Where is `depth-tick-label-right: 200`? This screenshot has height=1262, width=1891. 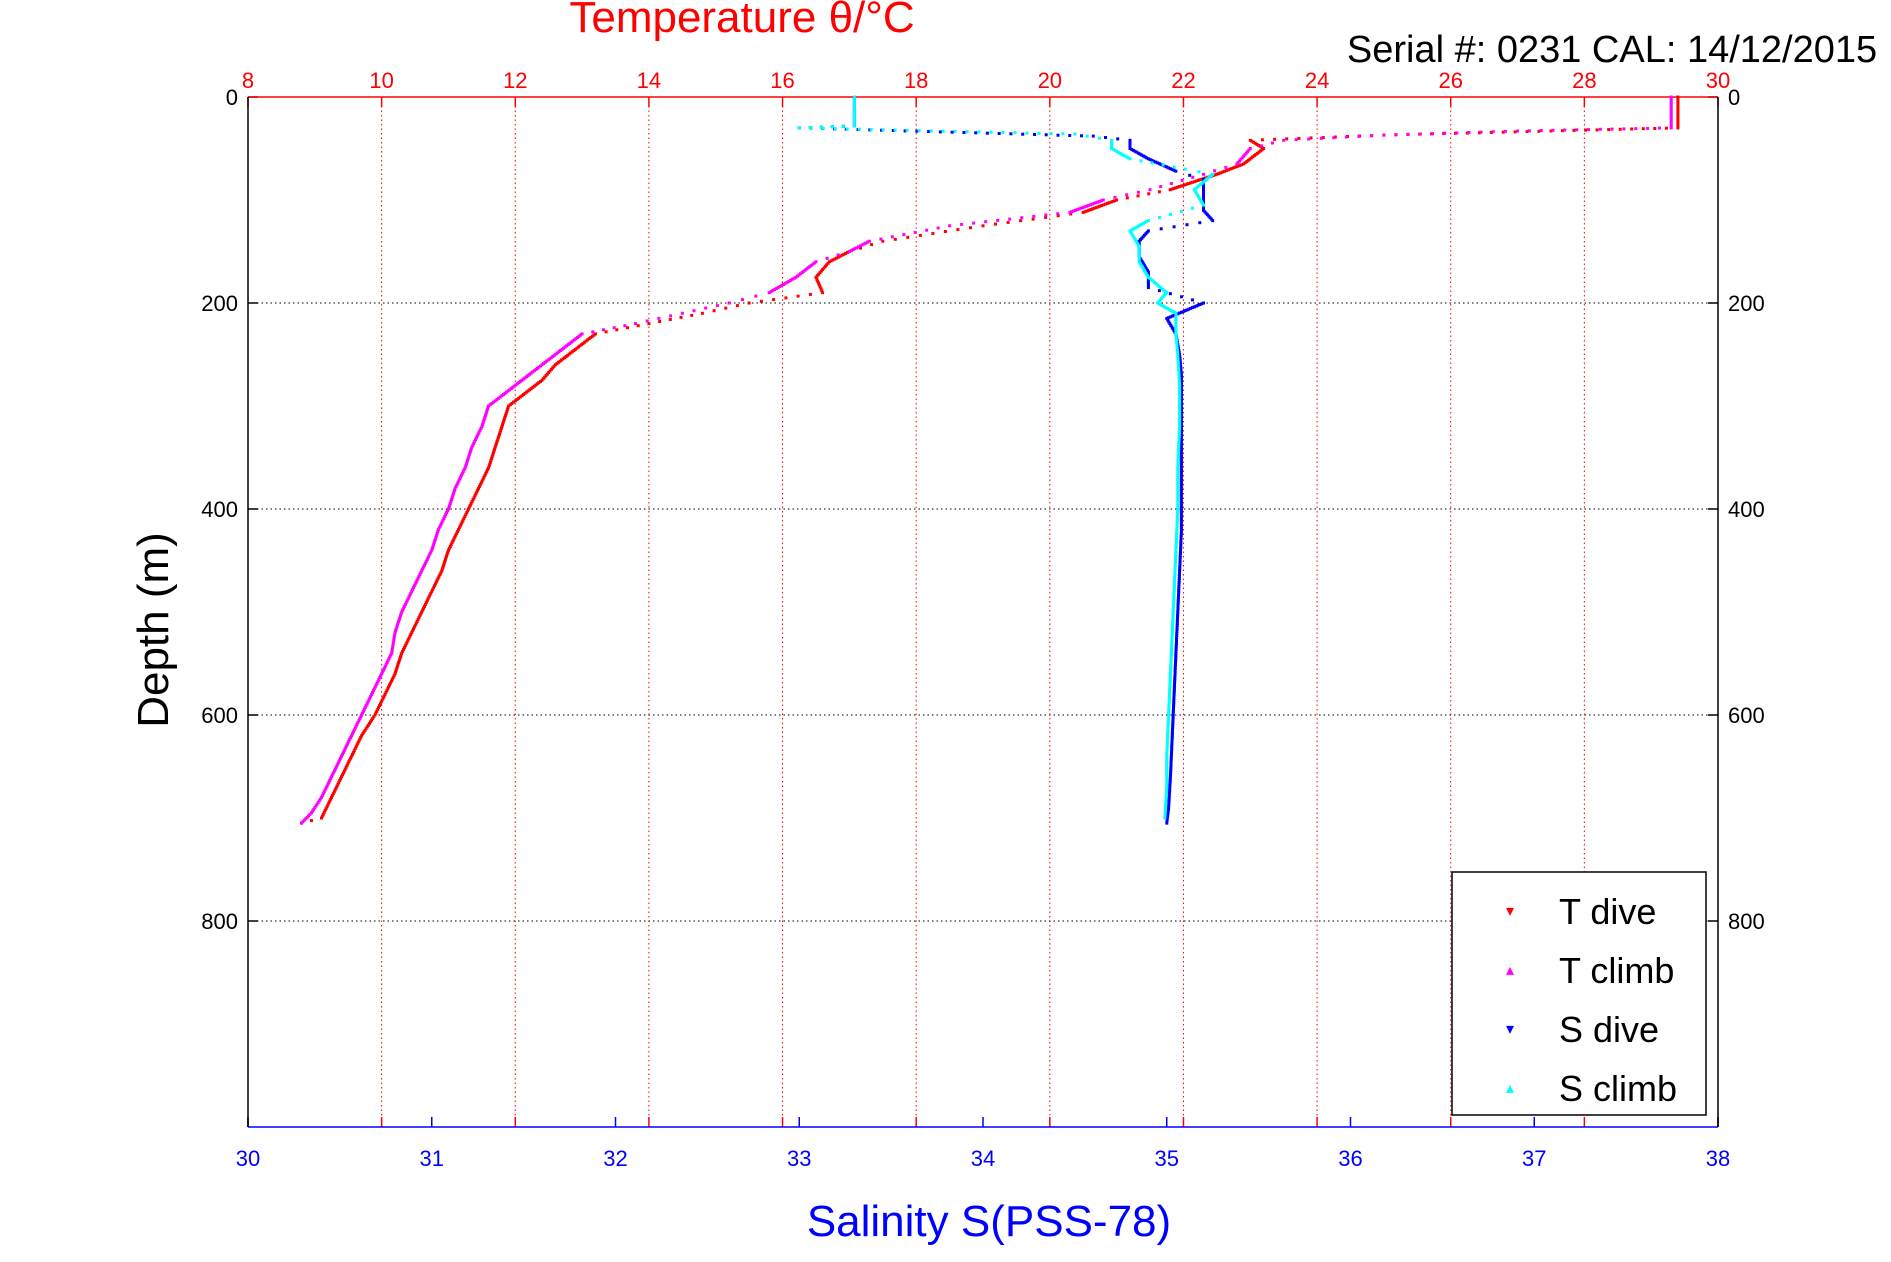 depth-tick-label-right: 200 is located at coordinates (1746, 303).